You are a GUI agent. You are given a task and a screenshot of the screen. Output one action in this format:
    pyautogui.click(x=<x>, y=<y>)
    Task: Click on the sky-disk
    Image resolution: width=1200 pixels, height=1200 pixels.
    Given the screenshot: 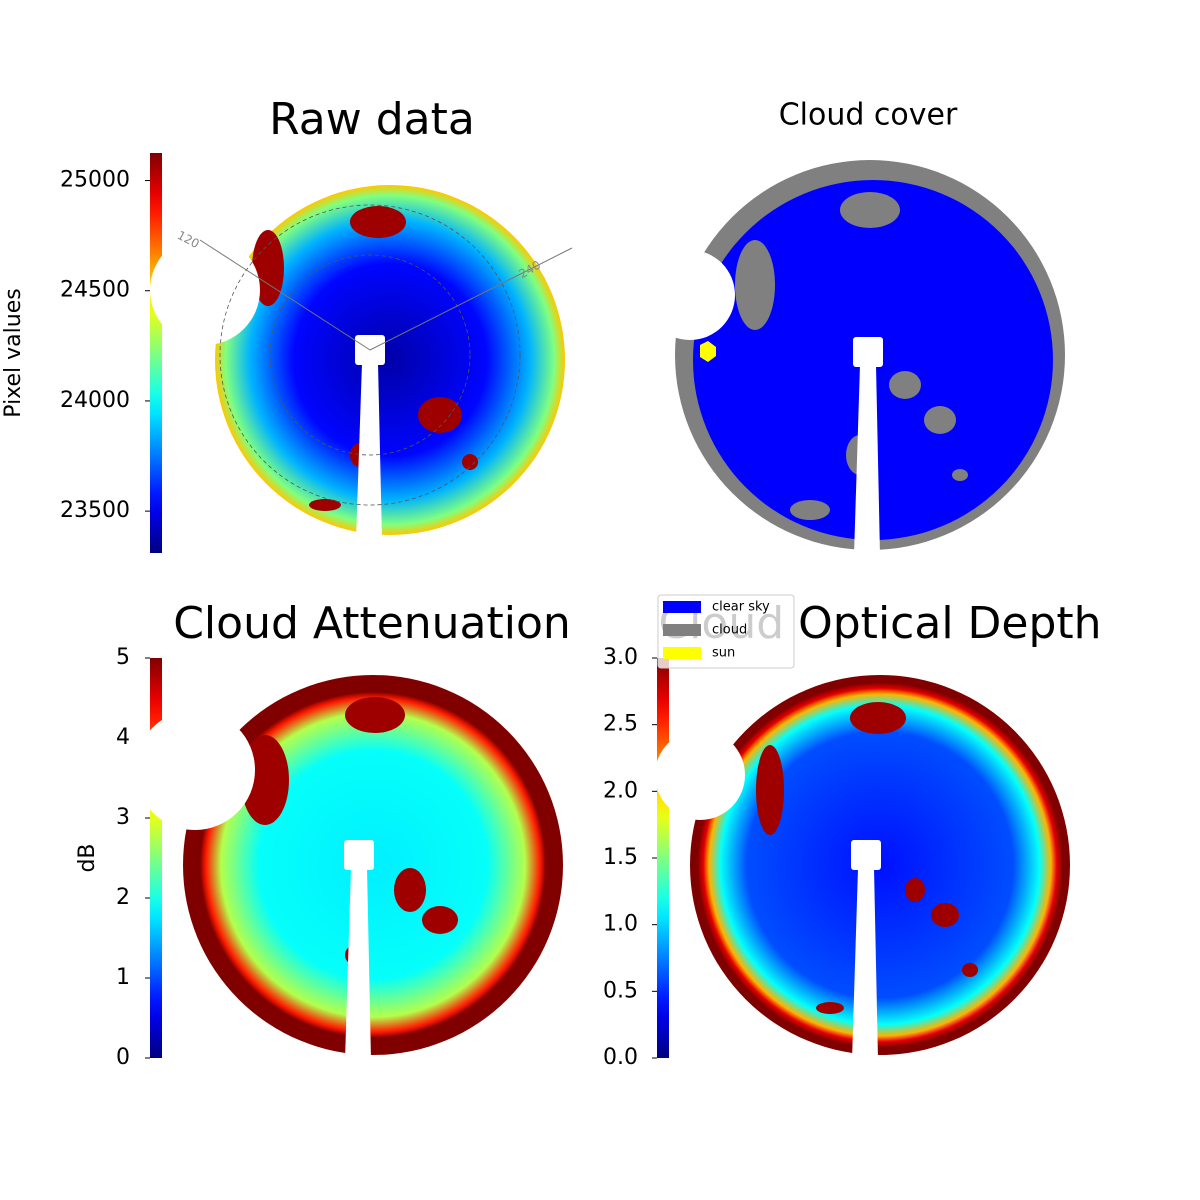 What is the action you would take?
    pyautogui.click(x=390, y=360)
    